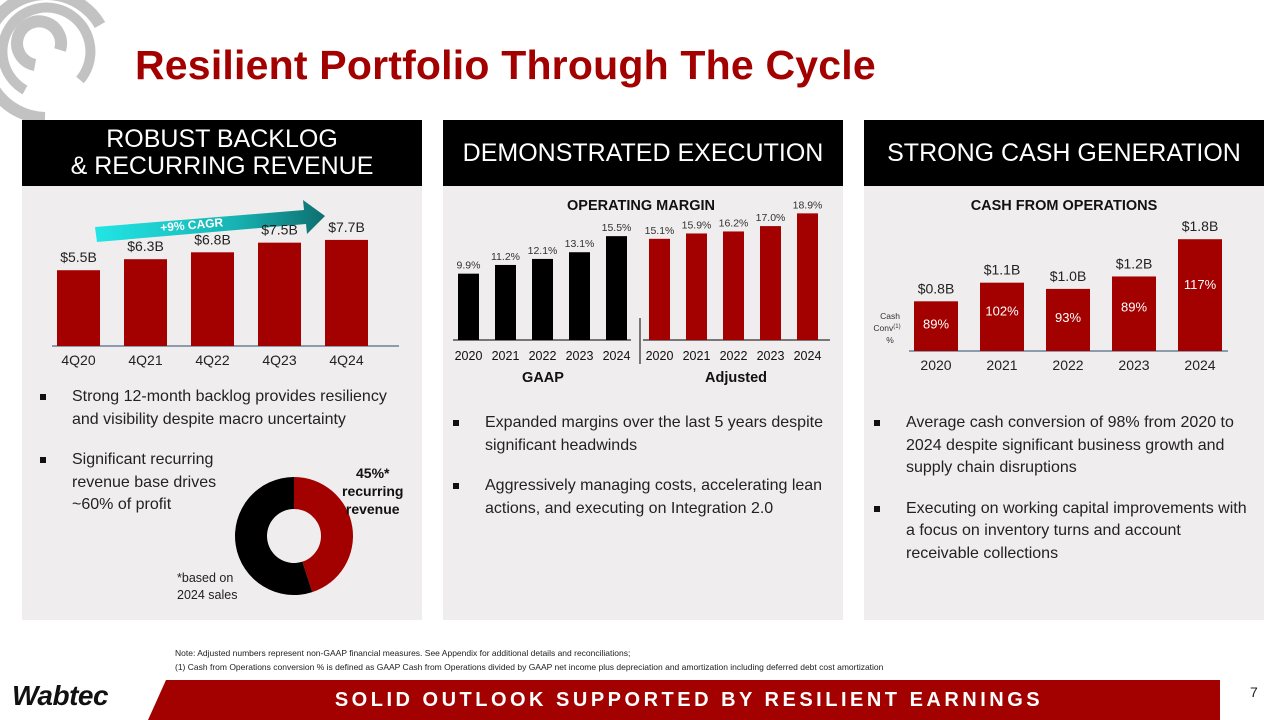 The image size is (1280, 720). What do you see at coordinates (617, 228) in the screenshot?
I see `data-label: 15.5%` at bounding box center [617, 228].